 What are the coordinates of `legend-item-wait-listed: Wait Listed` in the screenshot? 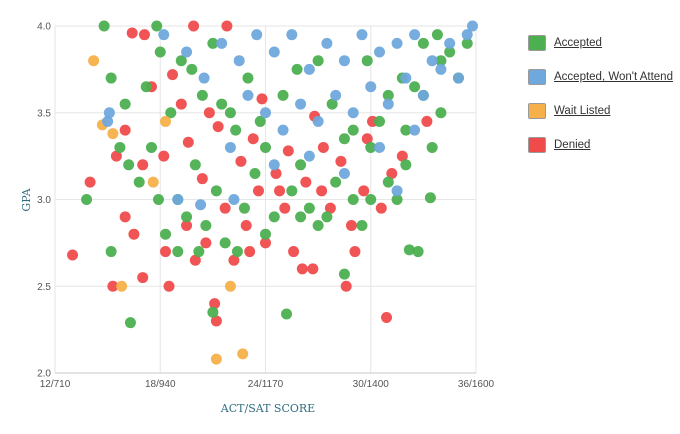 It's located at (603, 111).